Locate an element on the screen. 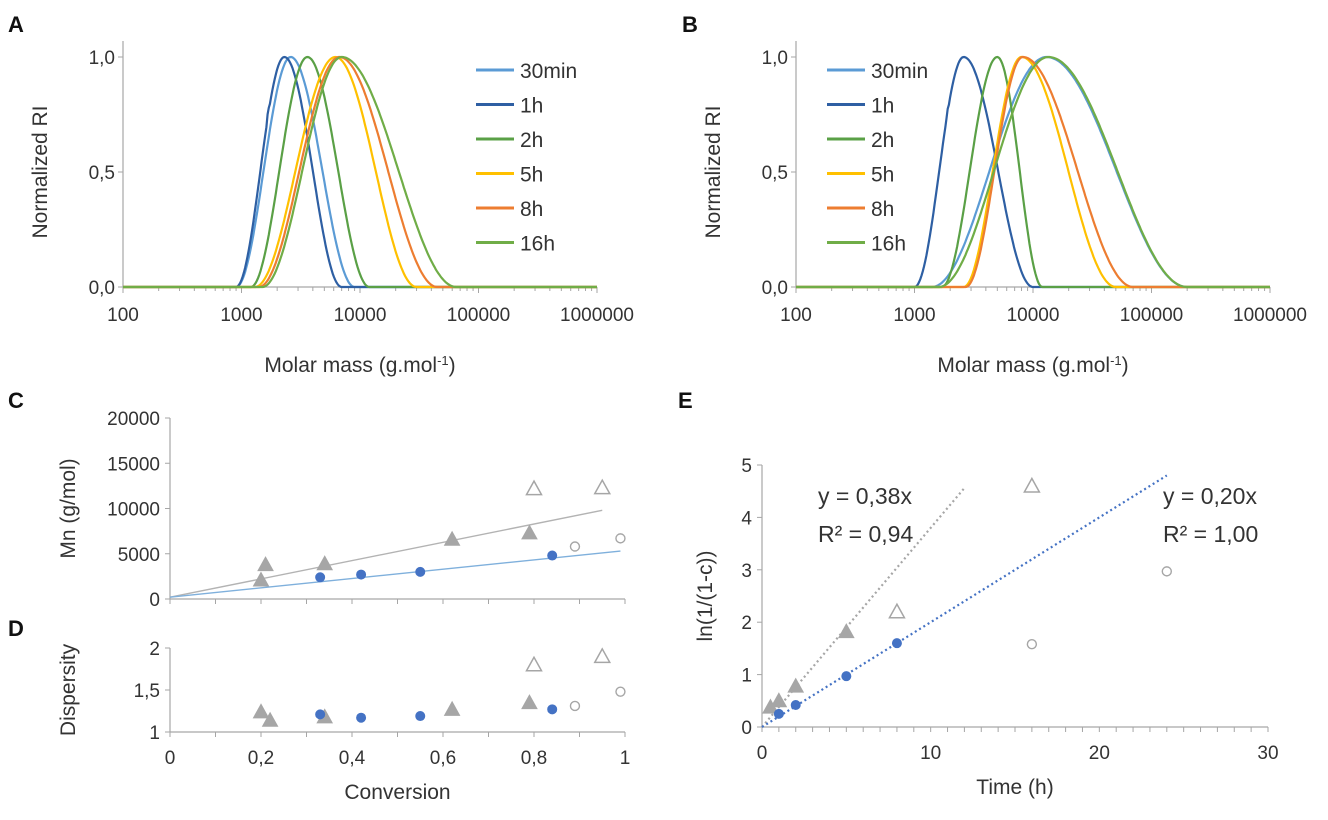 This screenshot has height=820, width=1328. panel-c-chart: 0 5000 10000 15000 20000 Mn (g/mol) is located at coordinates (341, 510).